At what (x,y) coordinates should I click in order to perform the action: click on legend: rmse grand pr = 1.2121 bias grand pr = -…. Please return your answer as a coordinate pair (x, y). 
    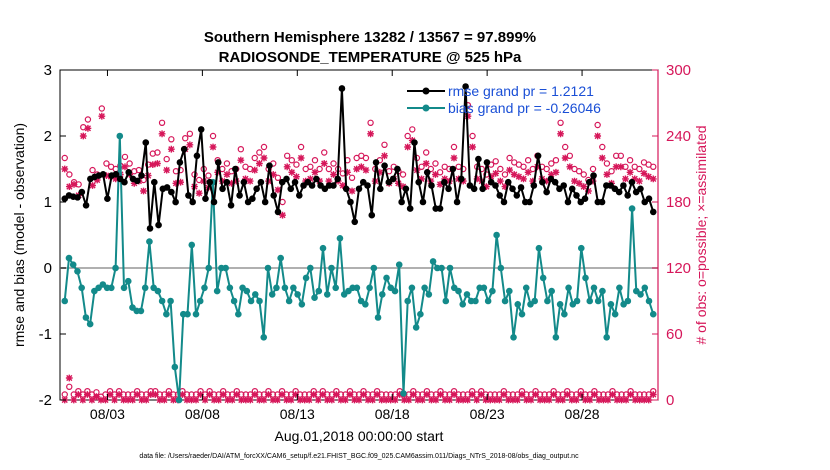
    Looking at the image, I should click on (504, 99).